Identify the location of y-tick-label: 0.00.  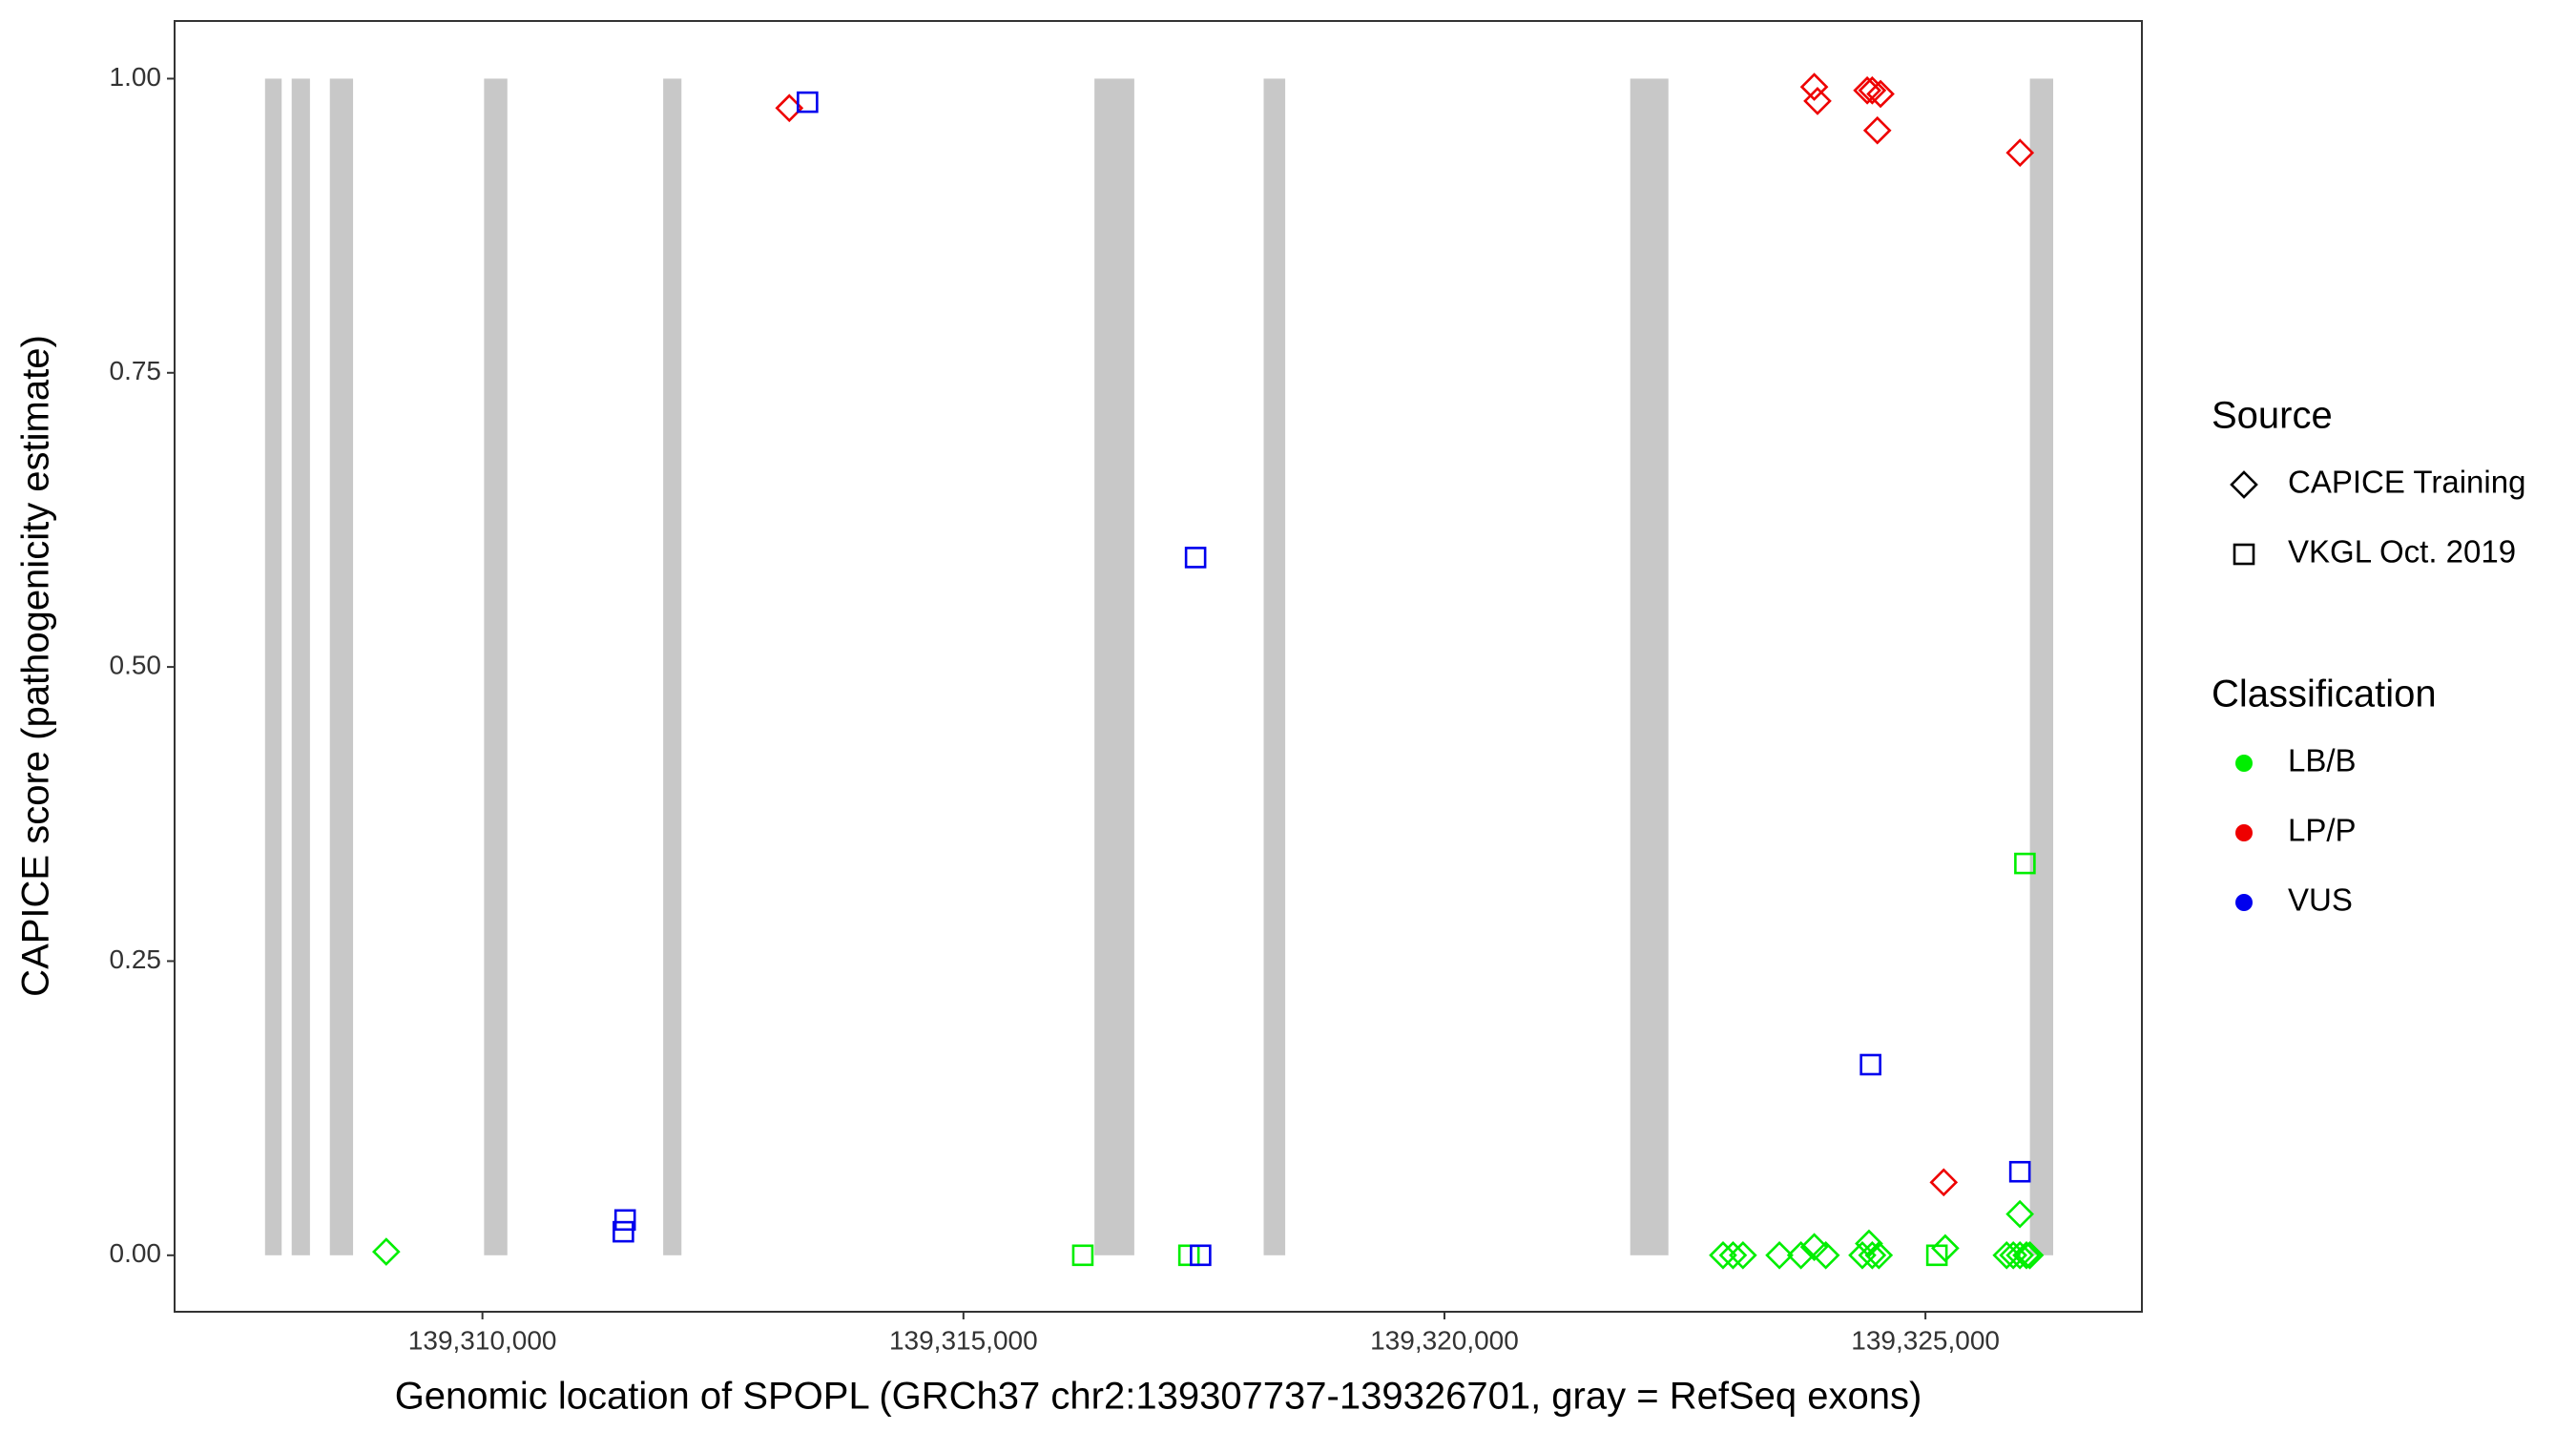
(136, 1253).